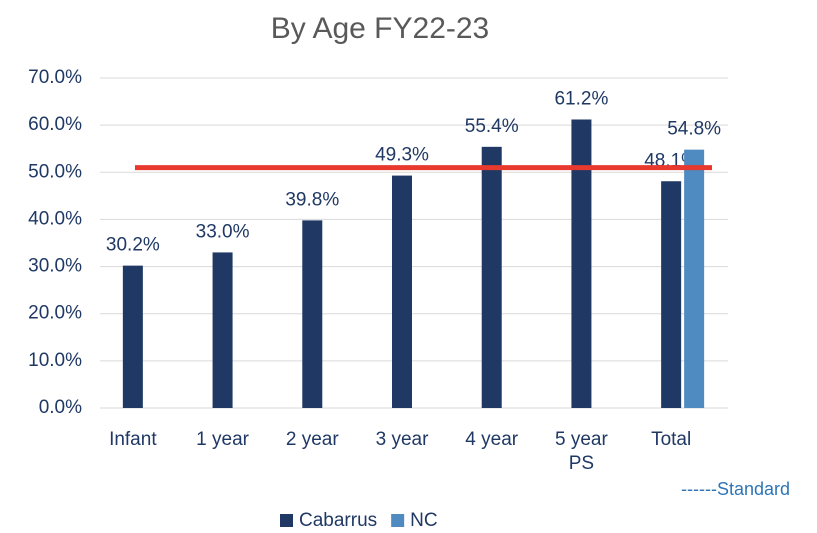 This screenshot has width=817, height=533. What do you see at coordinates (492, 126) in the screenshot?
I see `value-label: 55.4%` at bounding box center [492, 126].